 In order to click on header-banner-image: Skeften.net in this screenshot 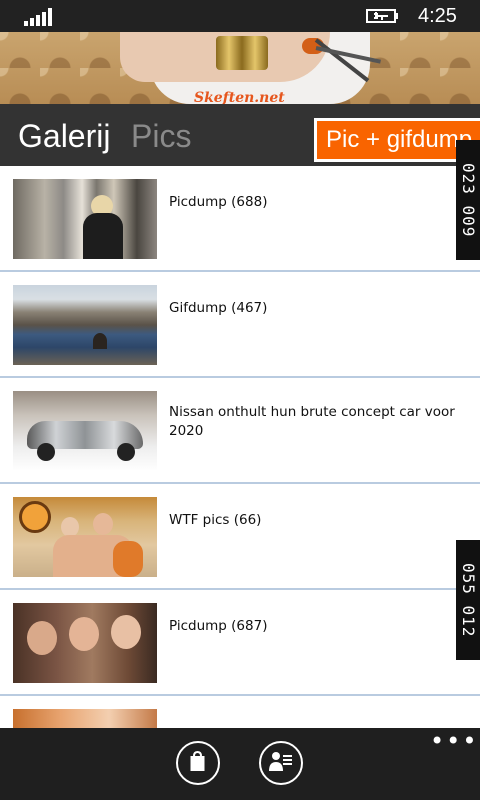, I will do `click(240, 68)`.